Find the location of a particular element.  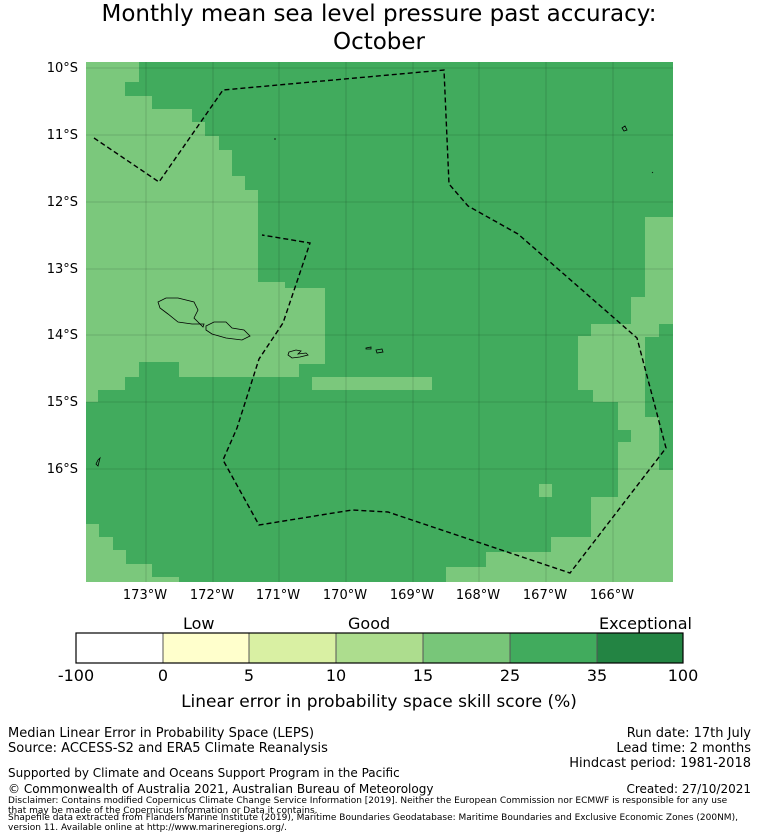

manono-island is located at coordinates (202, 325).